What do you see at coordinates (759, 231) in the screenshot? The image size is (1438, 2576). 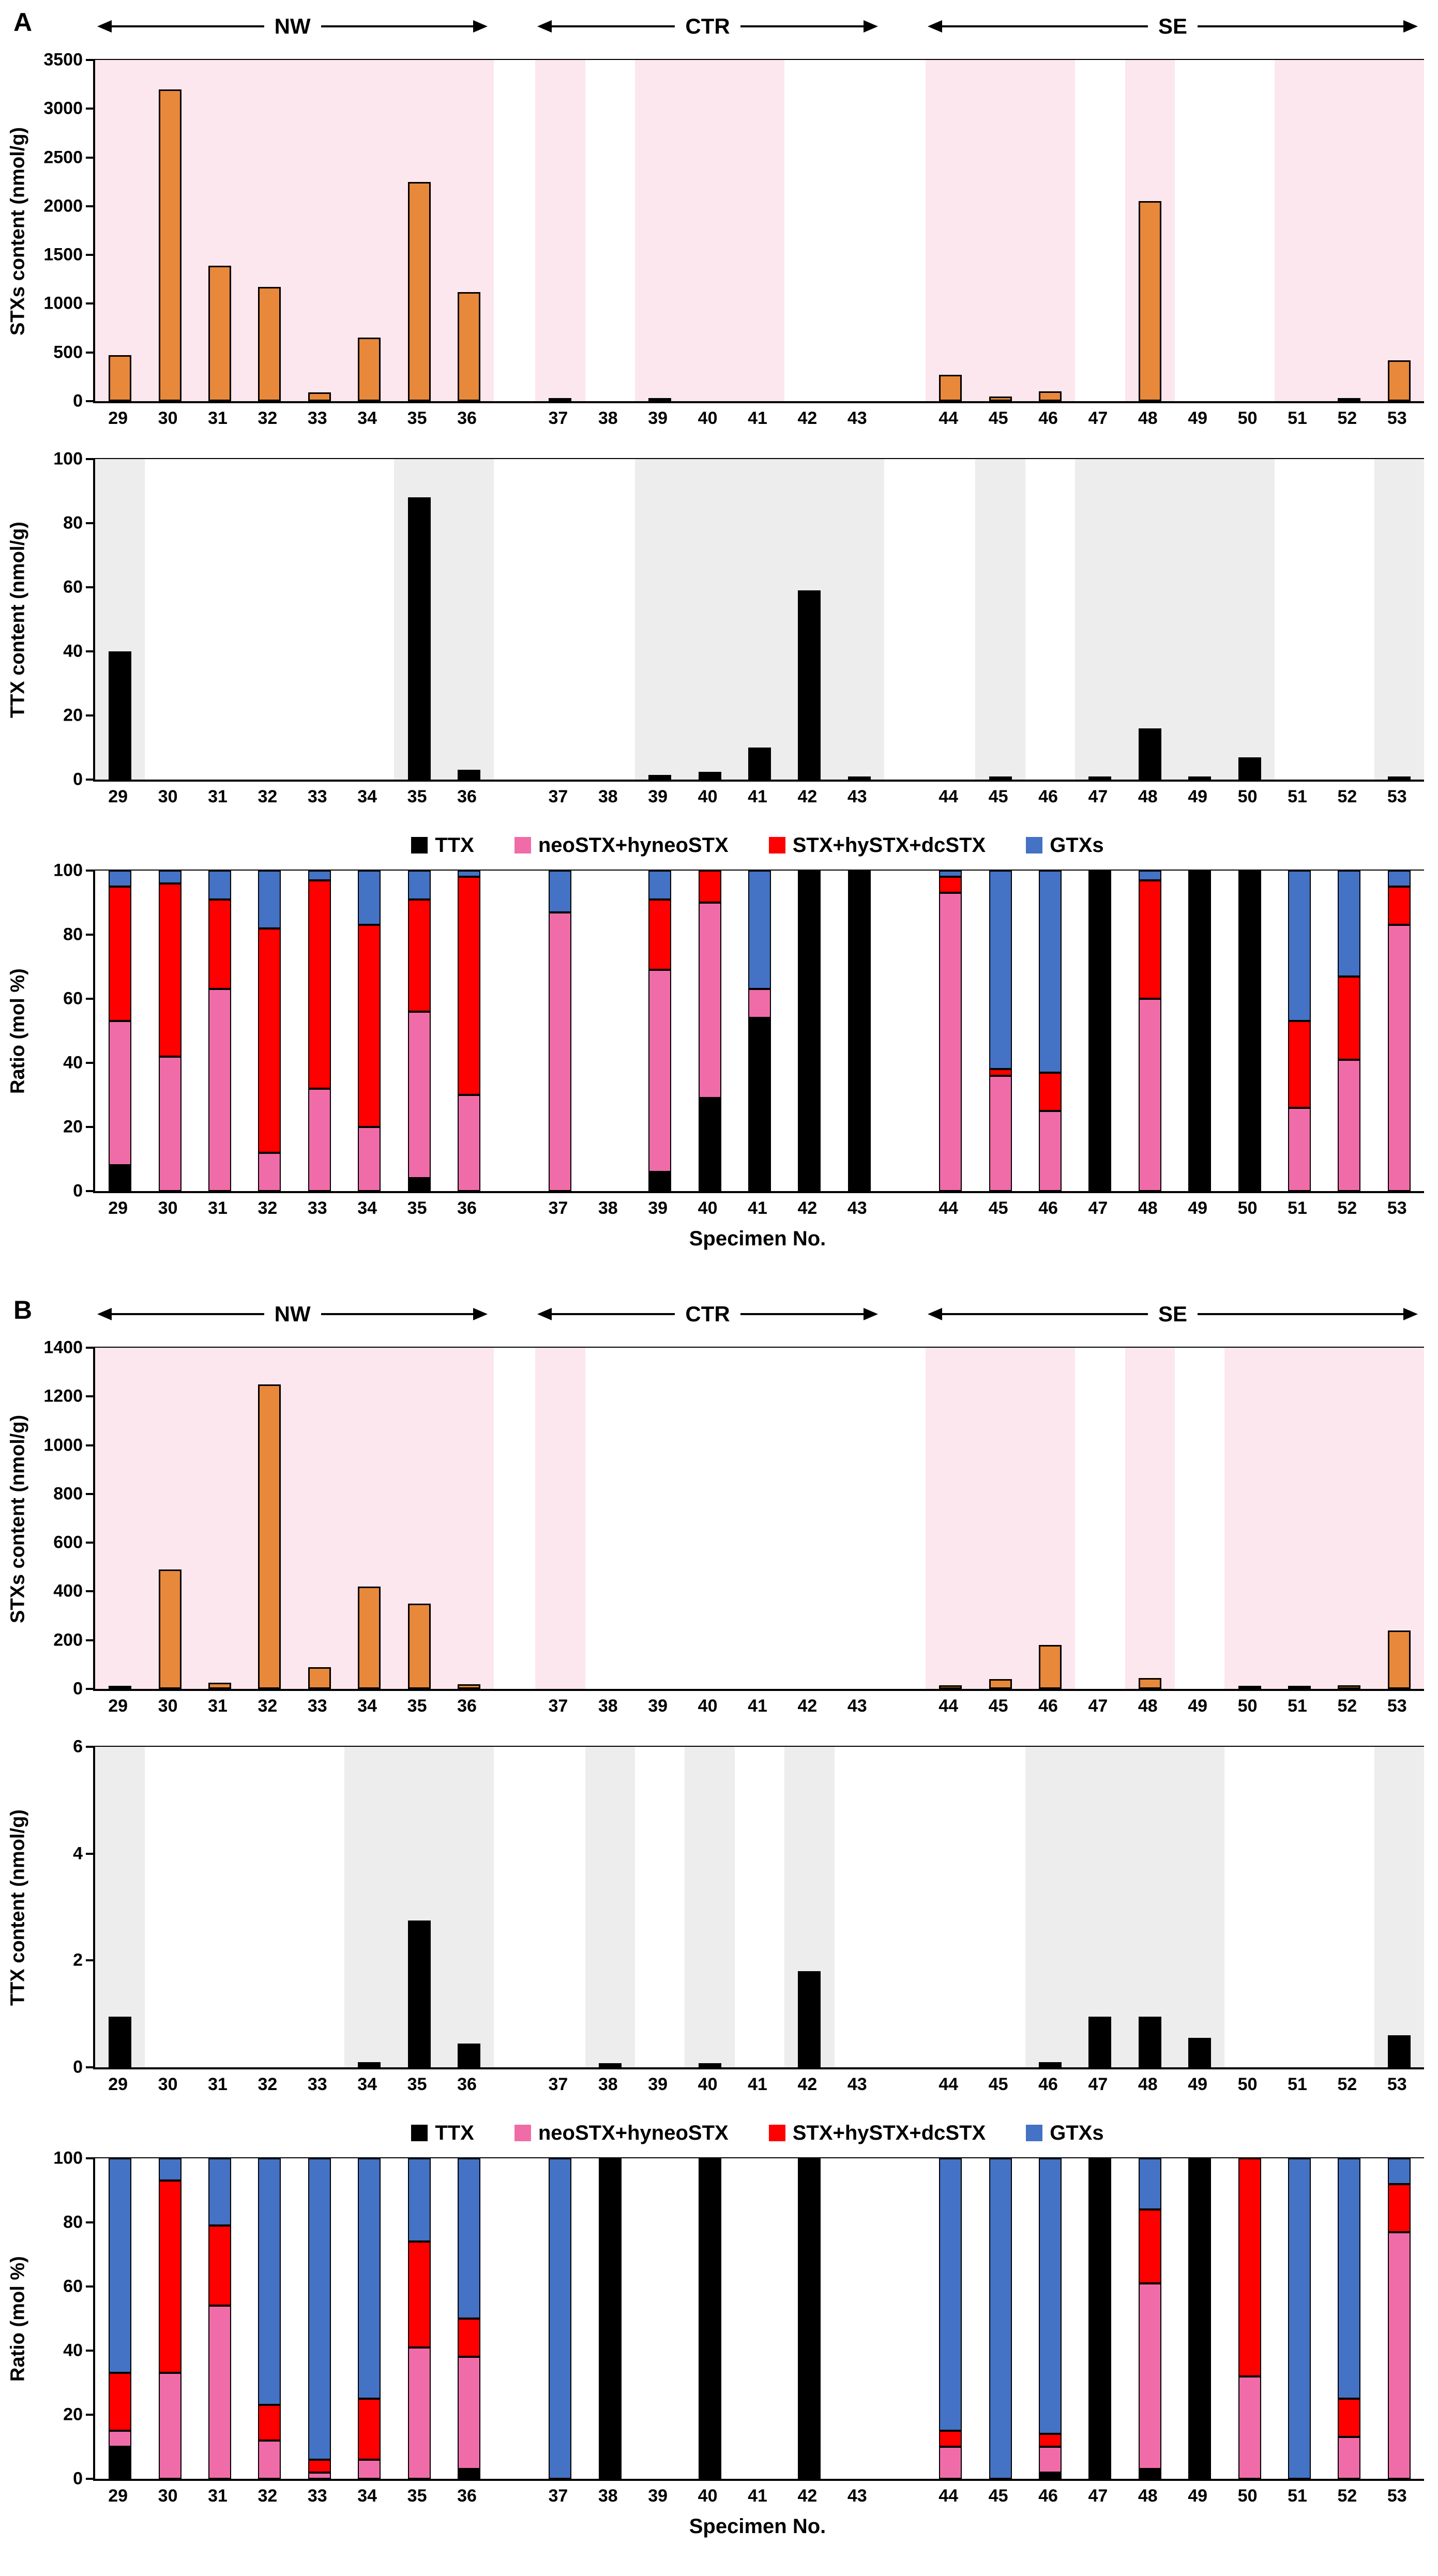 I see `plot-area` at bounding box center [759, 231].